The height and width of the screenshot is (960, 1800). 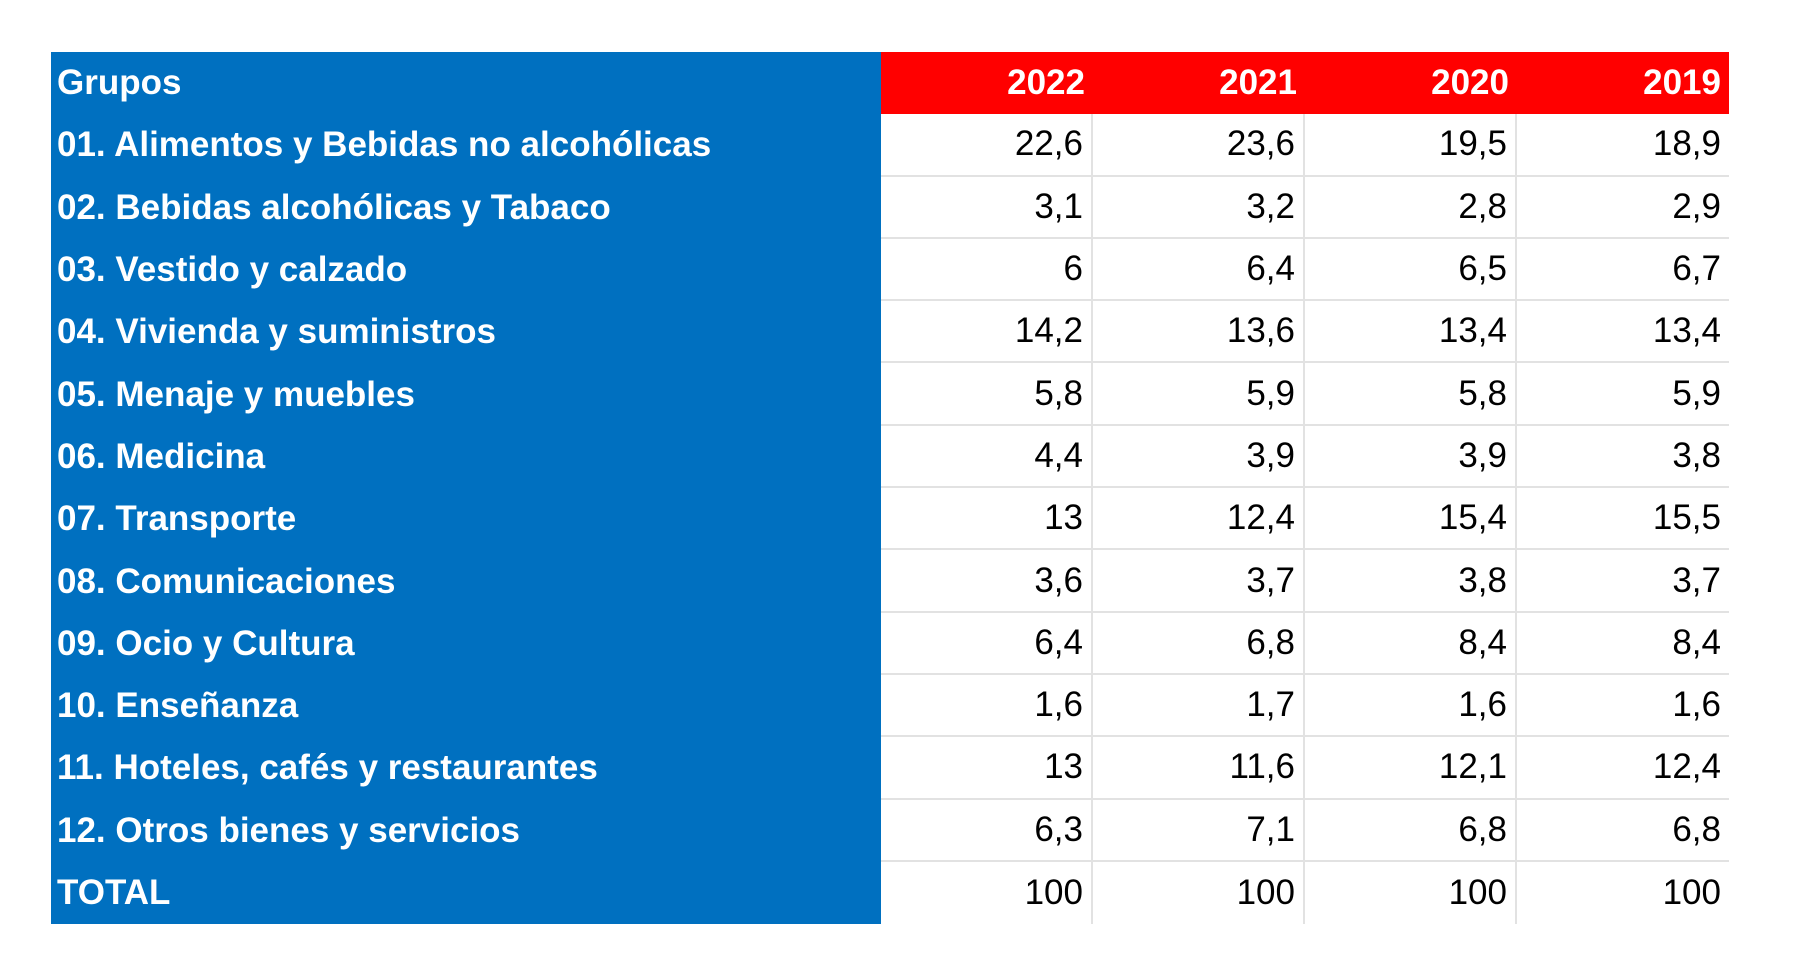 What do you see at coordinates (466, 768) in the screenshot?
I see `group-label: 11. Hoteles, cafés y restaurantes` at bounding box center [466, 768].